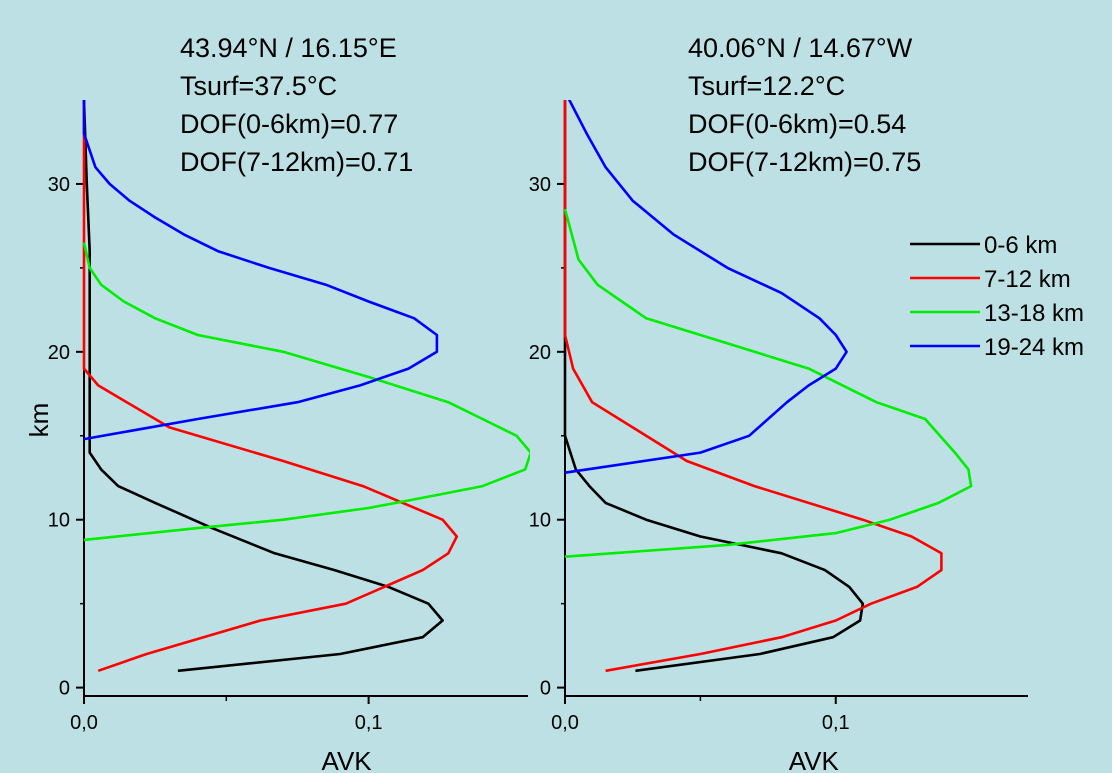 Image resolution: width=1112 pixels, height=773 pixels. Describe the element at coordinates (800, 48) in the screenshot. I see `annotation-line: 40.06°N / 14.67°W` at that location.